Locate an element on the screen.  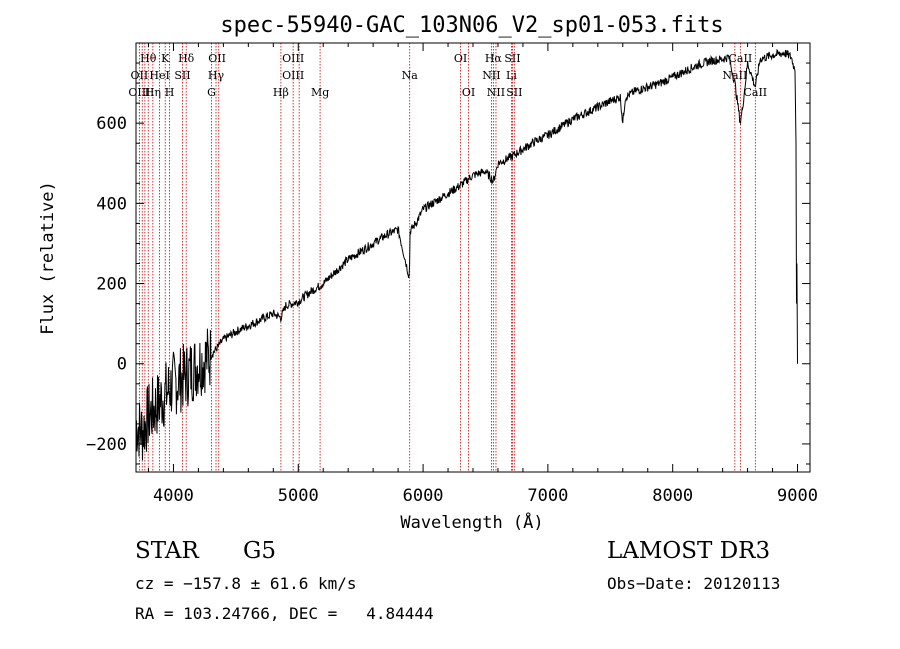
object-subclass: G5 is located at coordinates (260, 551).